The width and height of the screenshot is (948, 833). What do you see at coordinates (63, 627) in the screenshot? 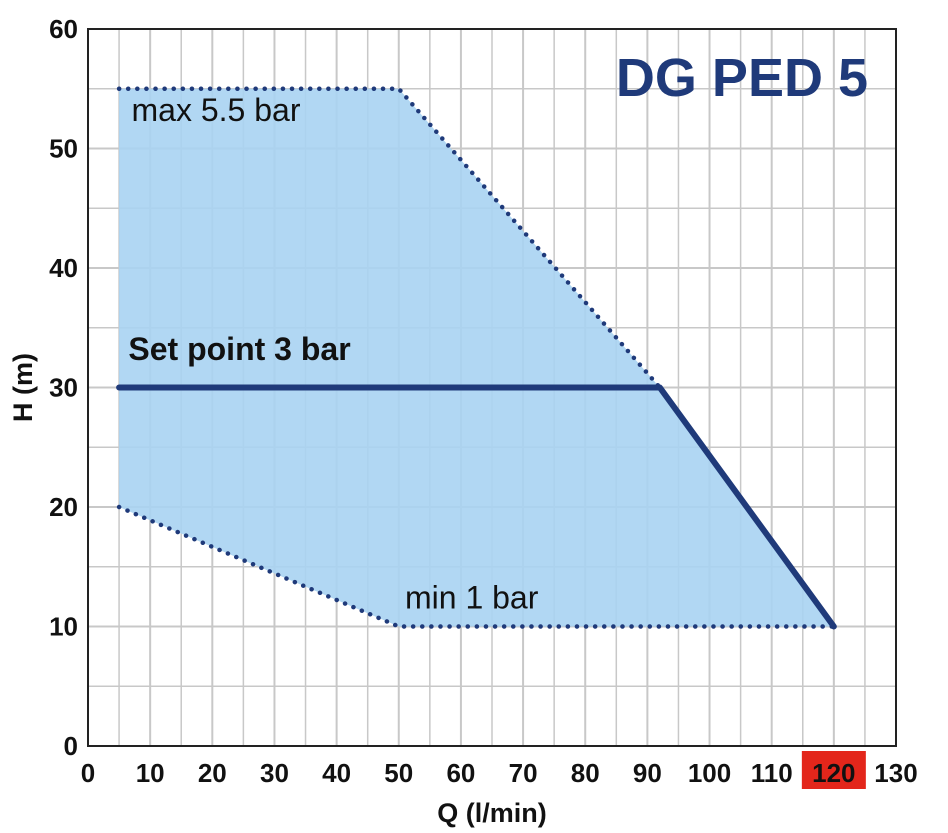
I see `y-tick-label: 10` at bounding box center [63, 627].